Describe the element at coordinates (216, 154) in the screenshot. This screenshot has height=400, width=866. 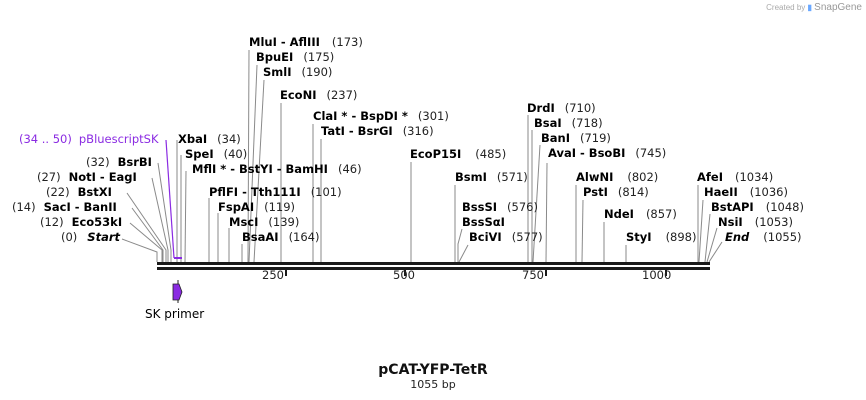
I see `site-spei: SpeI (40)` at that location.